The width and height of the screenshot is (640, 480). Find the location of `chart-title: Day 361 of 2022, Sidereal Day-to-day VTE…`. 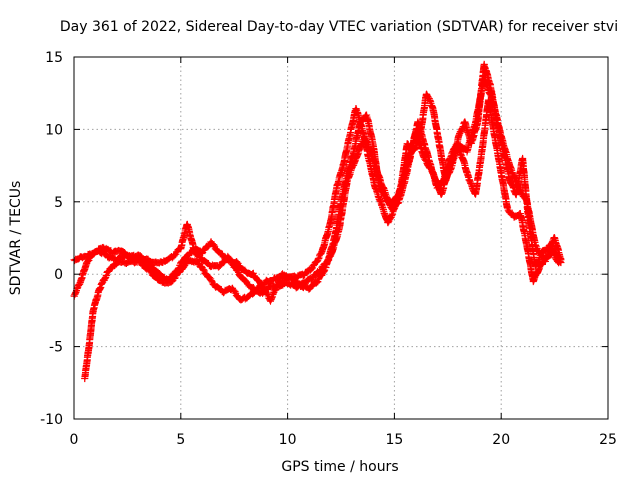

chart-title: Day 361 of 2022, Sidereal Day-to-day VTE… is located at coordinates (339, 27).